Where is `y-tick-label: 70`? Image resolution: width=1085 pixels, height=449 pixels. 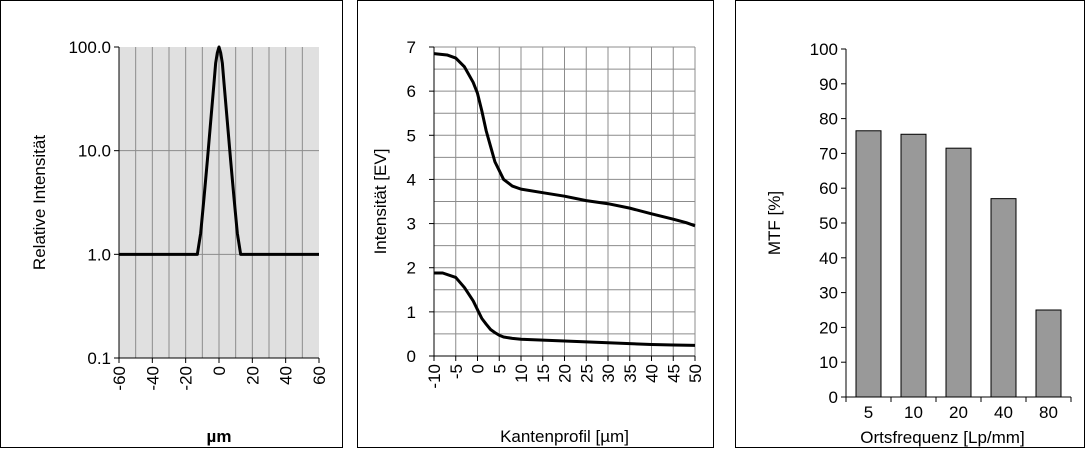
y-tick-label: 70 is located at coordinates (828, 153).